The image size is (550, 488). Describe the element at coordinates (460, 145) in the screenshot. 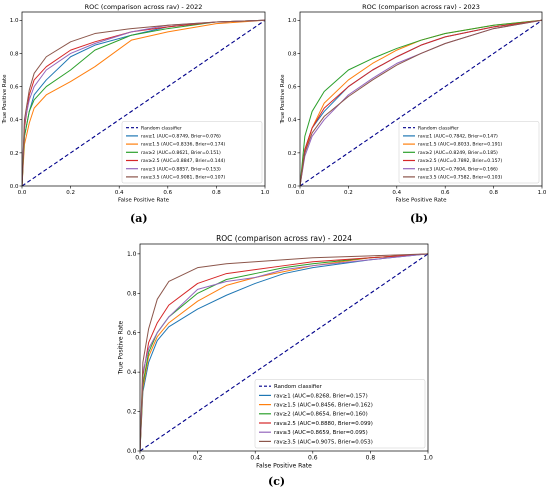

I see `legend-label-2: rav≥1.5 (AUC=0.8033, Brier=0.191)` at that location.